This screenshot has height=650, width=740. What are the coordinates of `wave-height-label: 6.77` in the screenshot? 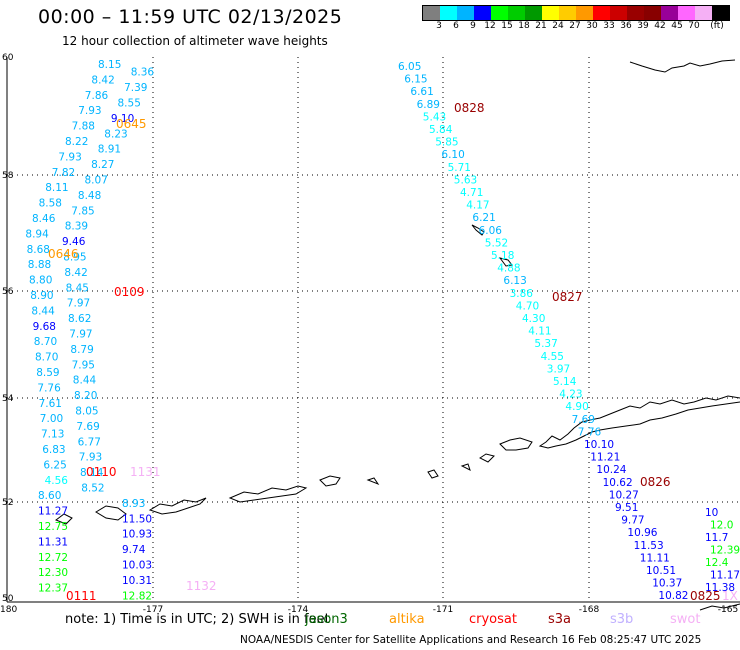 It's located at (89, 442).